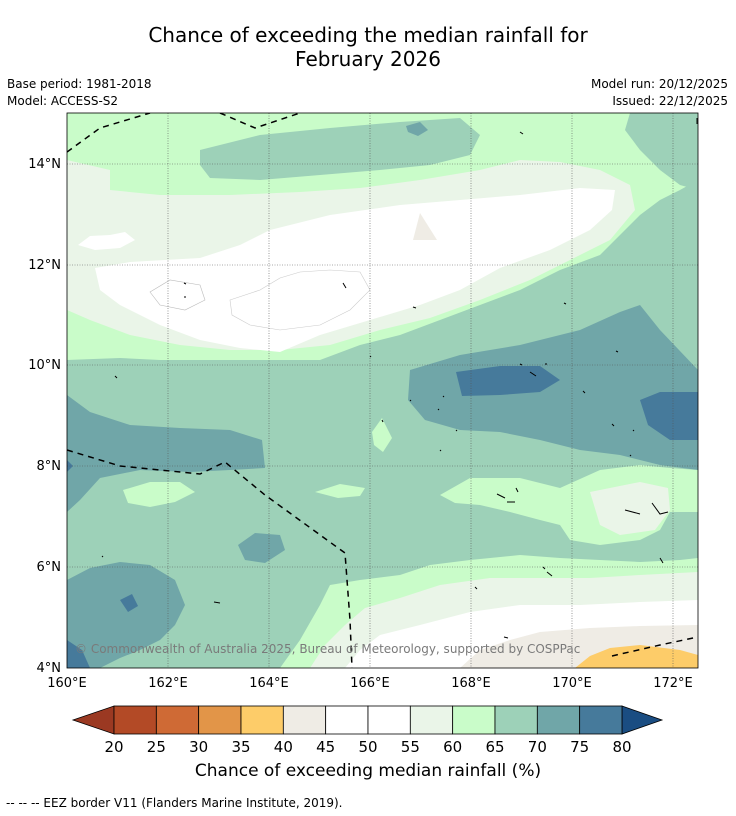 The width and height of the screenshot is (736, 816). What do you see at coordinates (368, 771) in the screenshot?
I see `colorbar-title: Chance of exceeding median rainfall (%)` at bounding box center [368, 771].